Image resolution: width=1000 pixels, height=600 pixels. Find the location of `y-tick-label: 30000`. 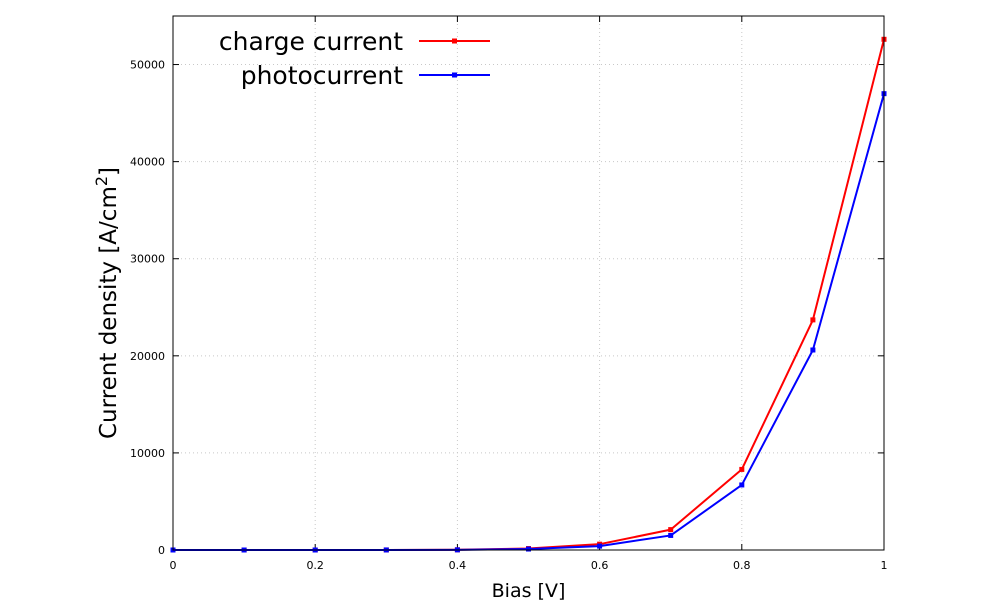

y-tick-label: 30000 is located at coordinates (147, 259).